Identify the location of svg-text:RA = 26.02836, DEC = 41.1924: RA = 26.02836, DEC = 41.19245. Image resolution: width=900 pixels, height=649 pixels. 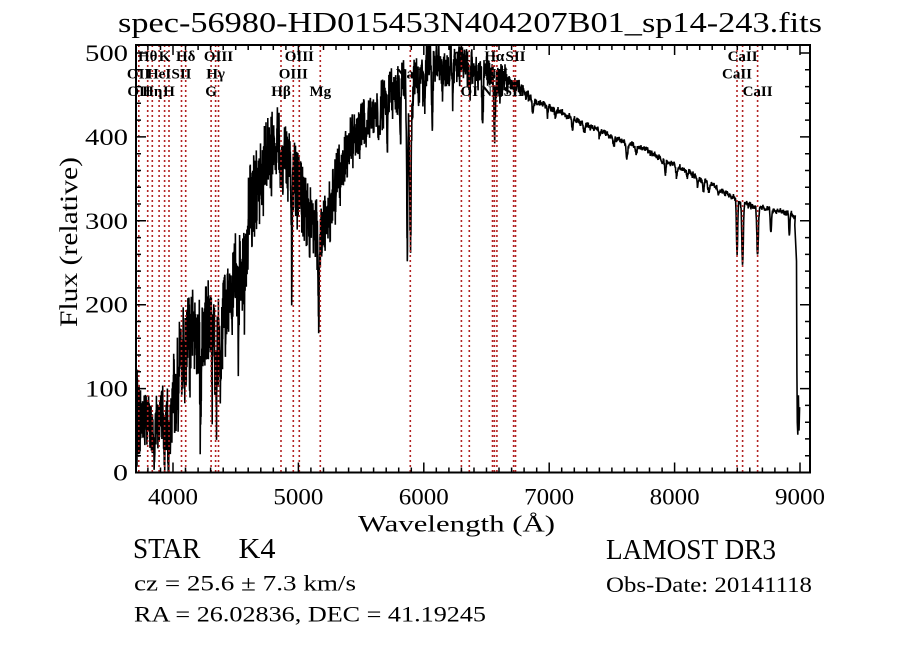
(310, 614).